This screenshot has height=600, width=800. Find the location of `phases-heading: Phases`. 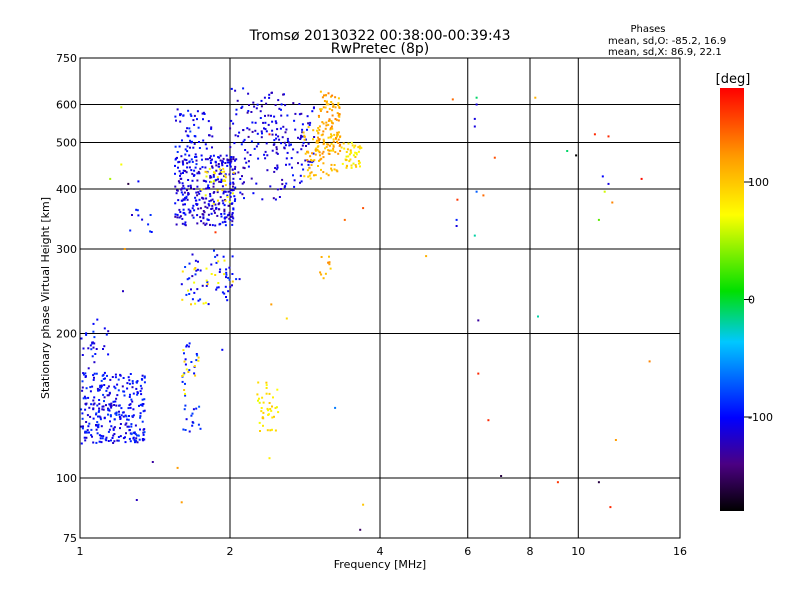

phases-heading: Phases is located at coordinates (647, 29).